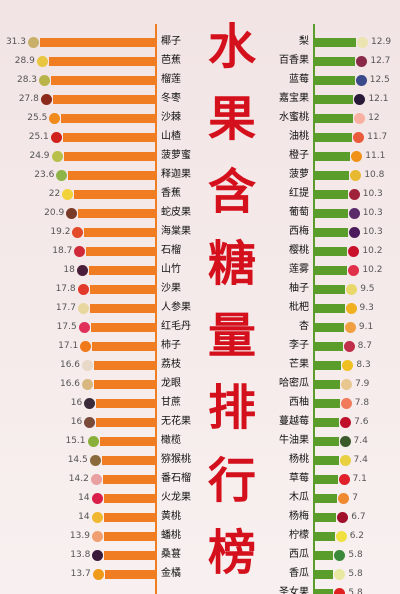 The width and height of the screenshot is (400, 594). I want to click on title-char: 糖, so click(231, 263).